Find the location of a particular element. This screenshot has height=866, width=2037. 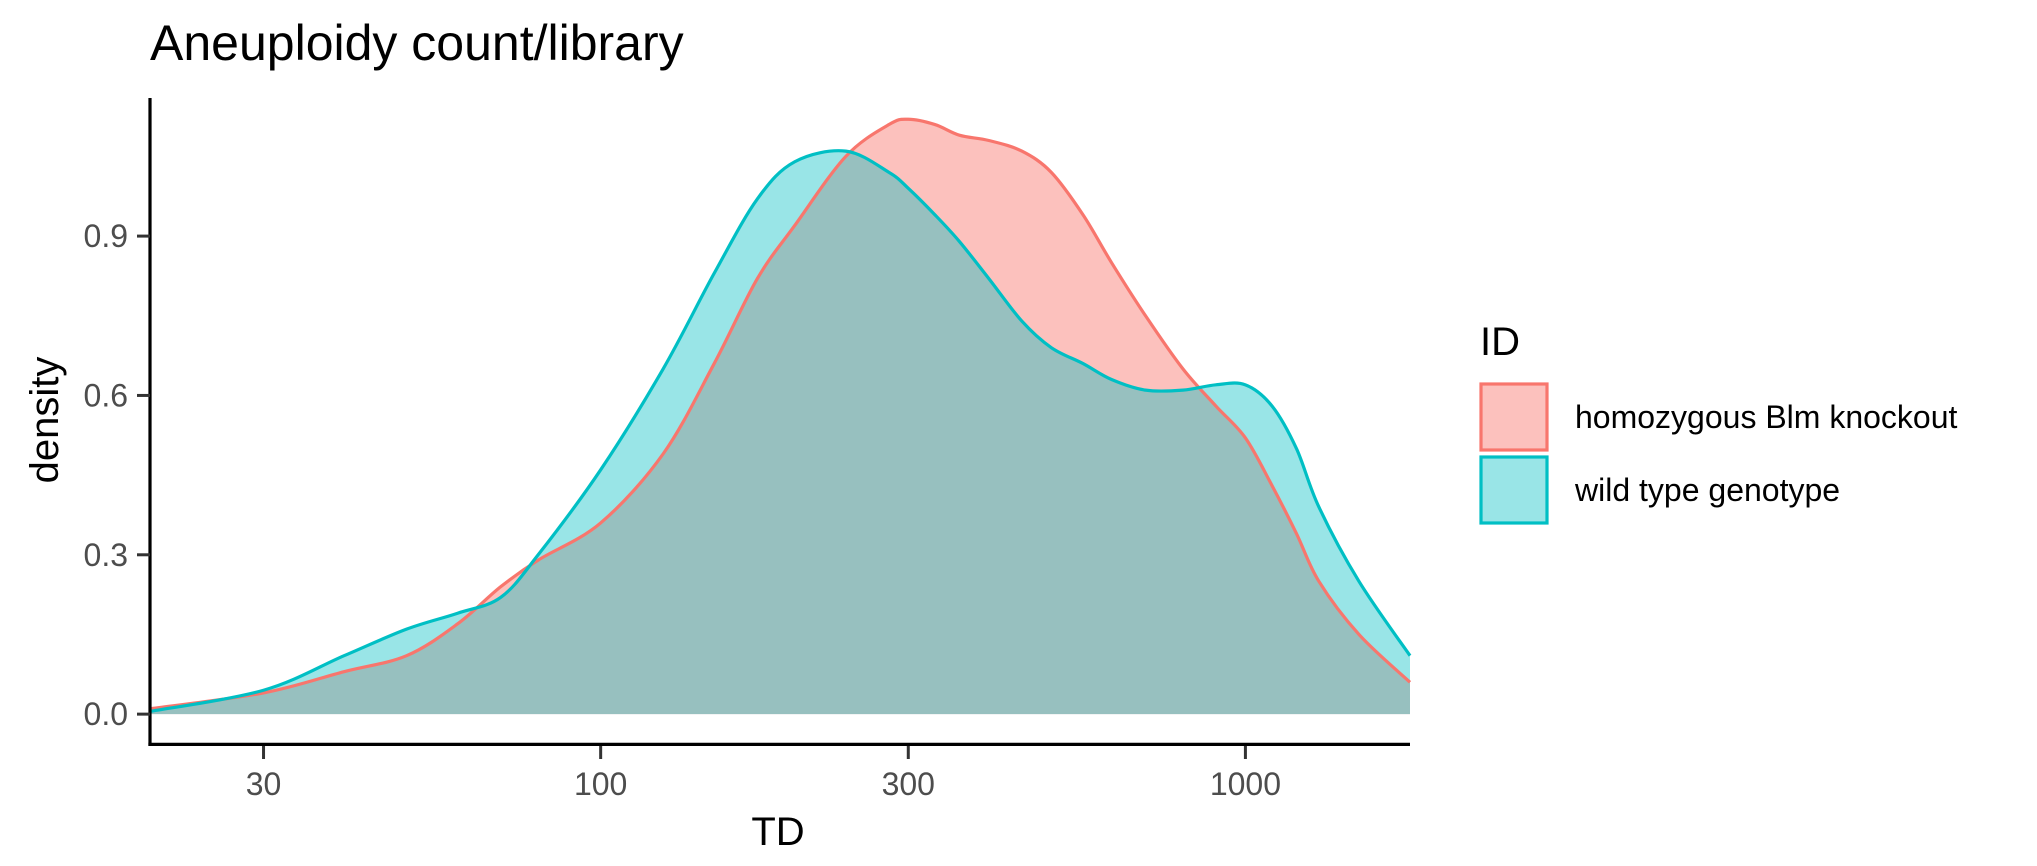

legend-label: homozygous Blm knockout is located at coordinates (1766, 417).